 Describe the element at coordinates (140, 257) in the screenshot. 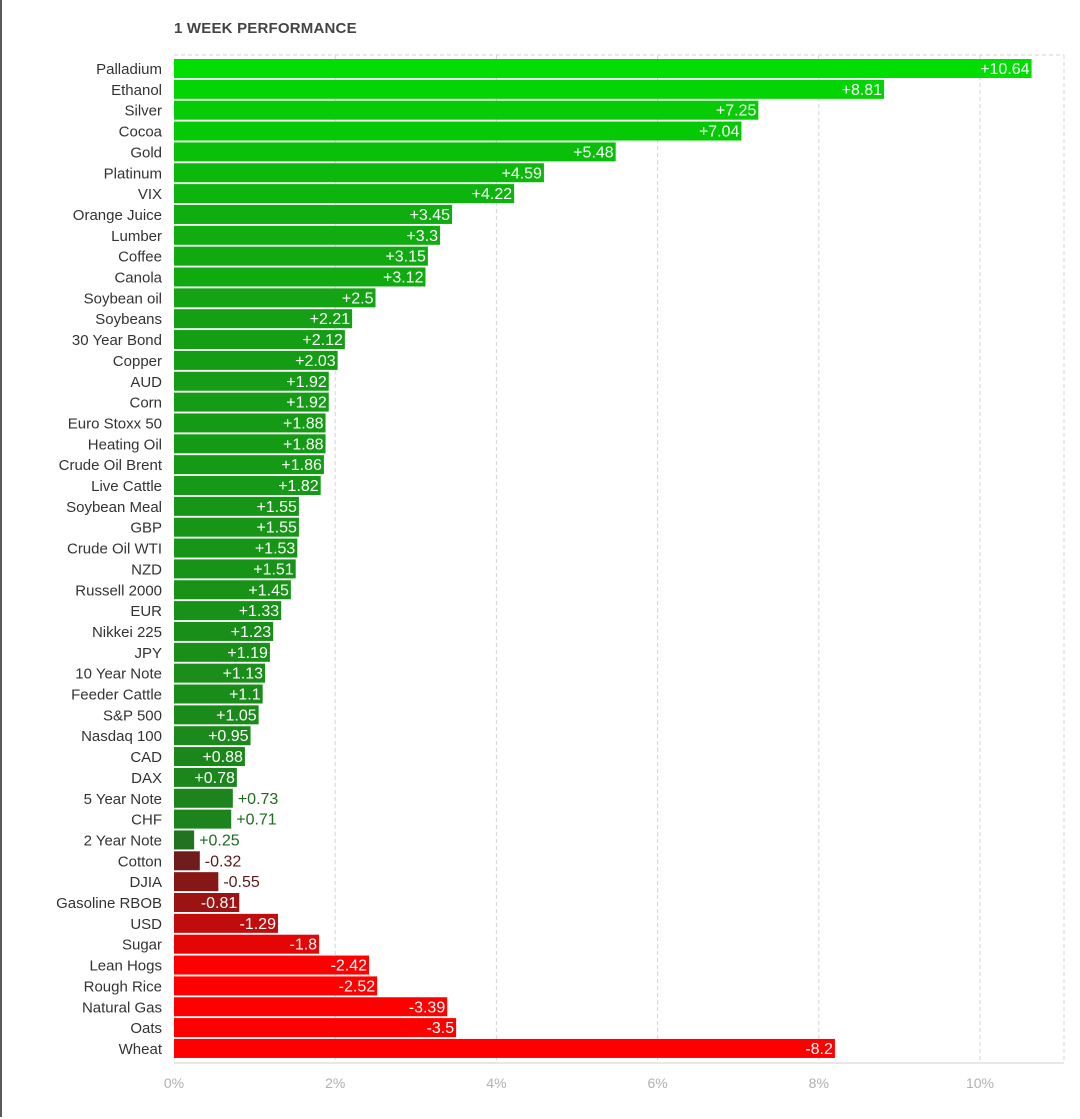

I see `category-label: Coffee` at that location.